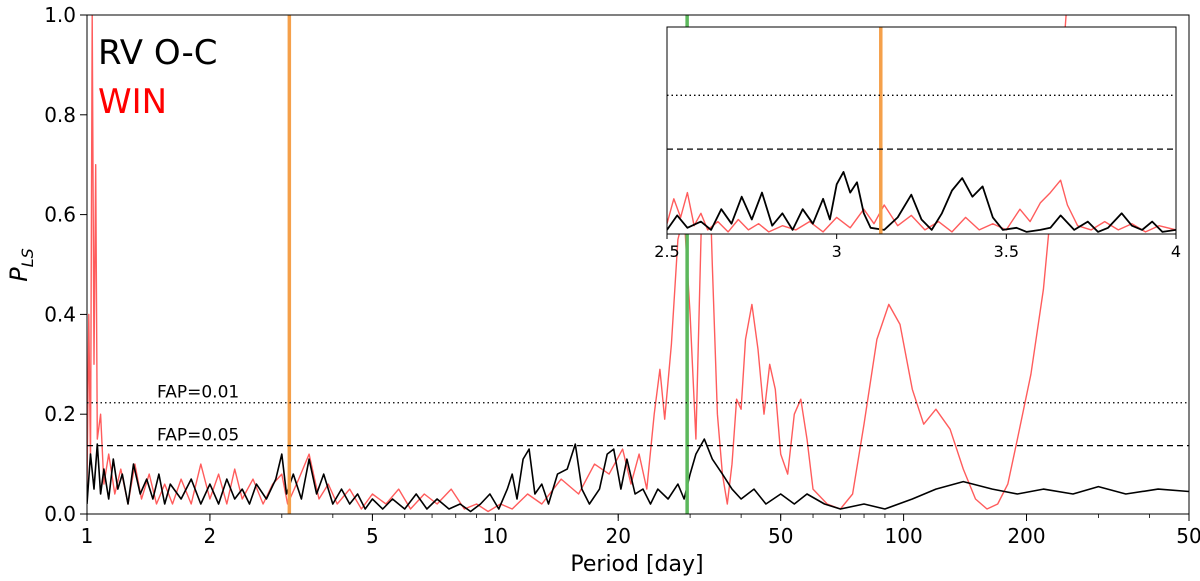 This screenshot has height=581, width=1200. Describe the element at coordinates (60, 414) in the screenshot. I see `y-tick-label: 0.2` at that location.